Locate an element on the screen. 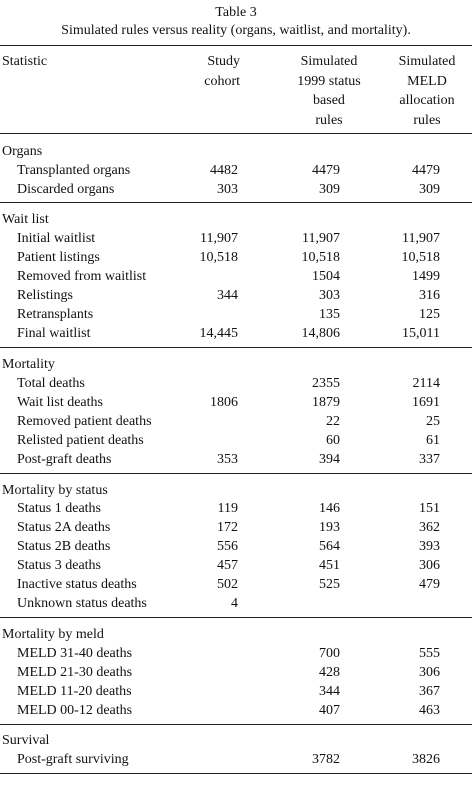  sim-meld-value: 61 is located at coordinates (433, 440).